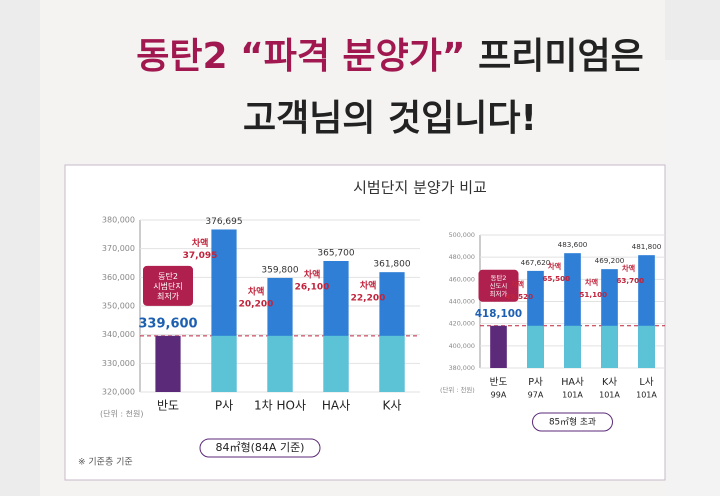 Image resolution: width=720 pixels, height=496 pixels. What do you see at coordinates (462, 235) in the screenshot?
I see `y-tick-label: 500,000` at bounding box center [462, 235].